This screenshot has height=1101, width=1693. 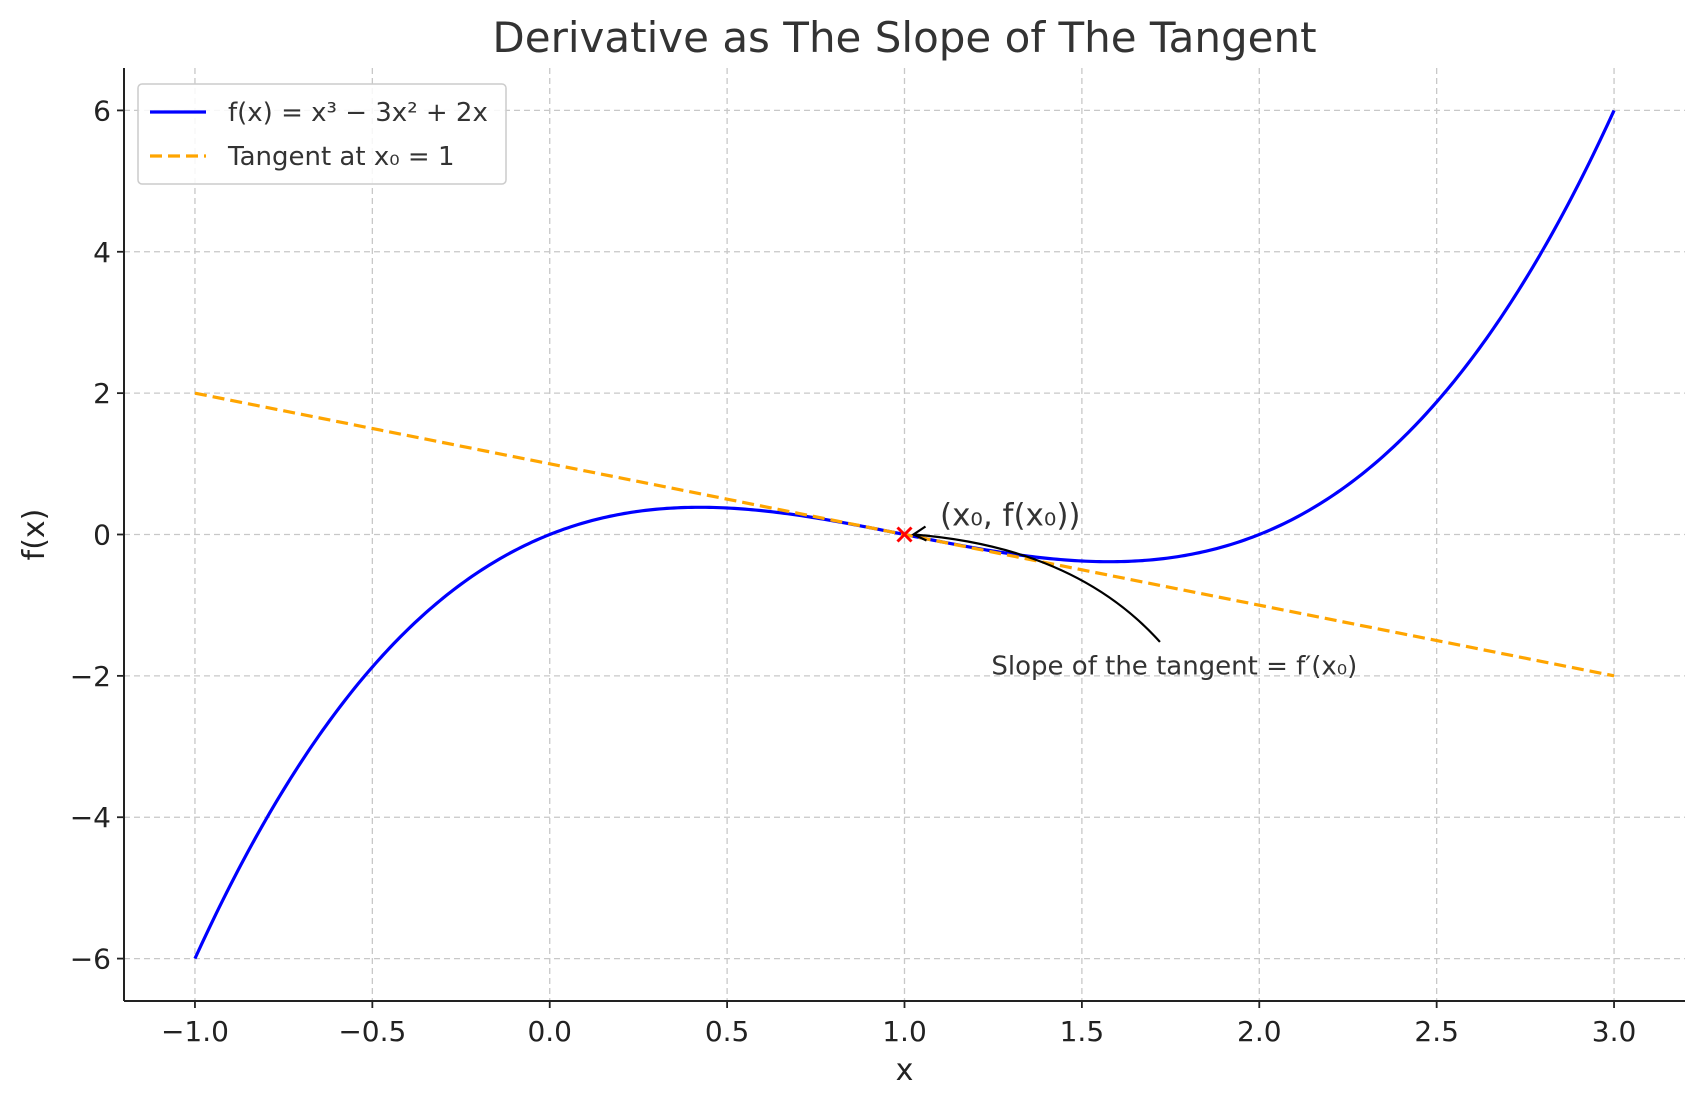 What do you see at coordinates (1436, 1031) in the screenshot?
I see `x-tick-label: 2.5` at bounding box center [1436, 1031].